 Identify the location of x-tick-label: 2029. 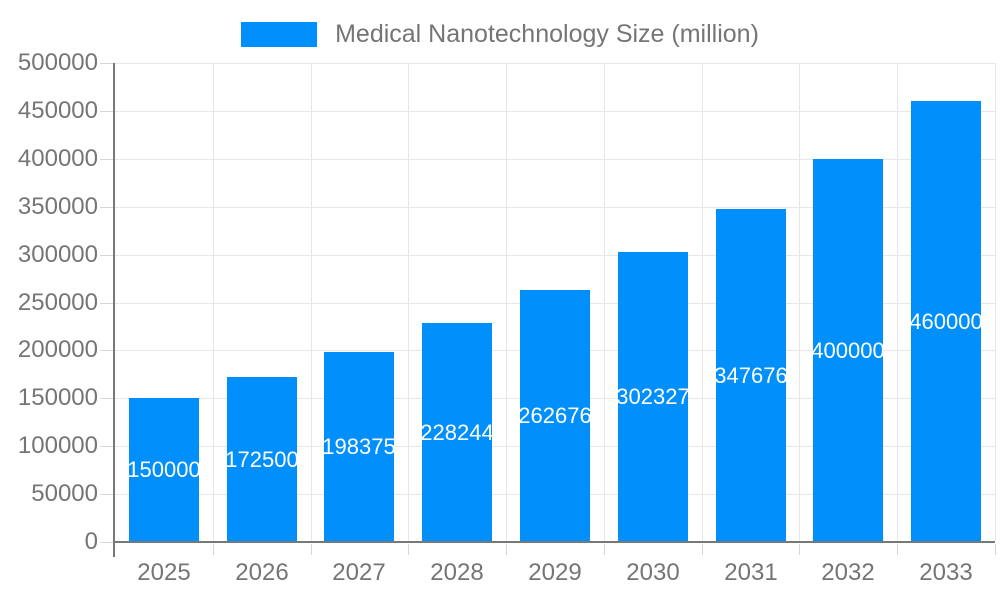
(555, 572).